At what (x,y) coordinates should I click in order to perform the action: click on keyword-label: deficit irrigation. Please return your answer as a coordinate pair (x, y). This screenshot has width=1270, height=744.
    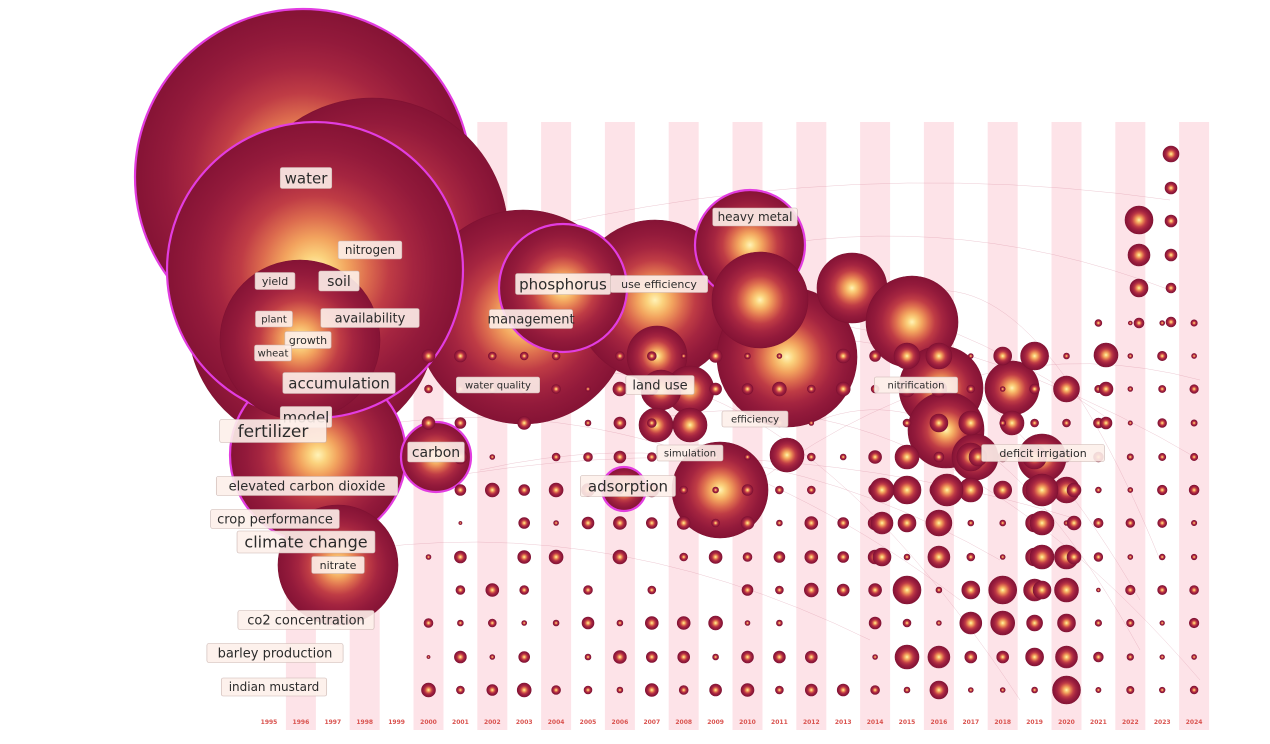
    Looking at the image, I should click on (1043, 453).